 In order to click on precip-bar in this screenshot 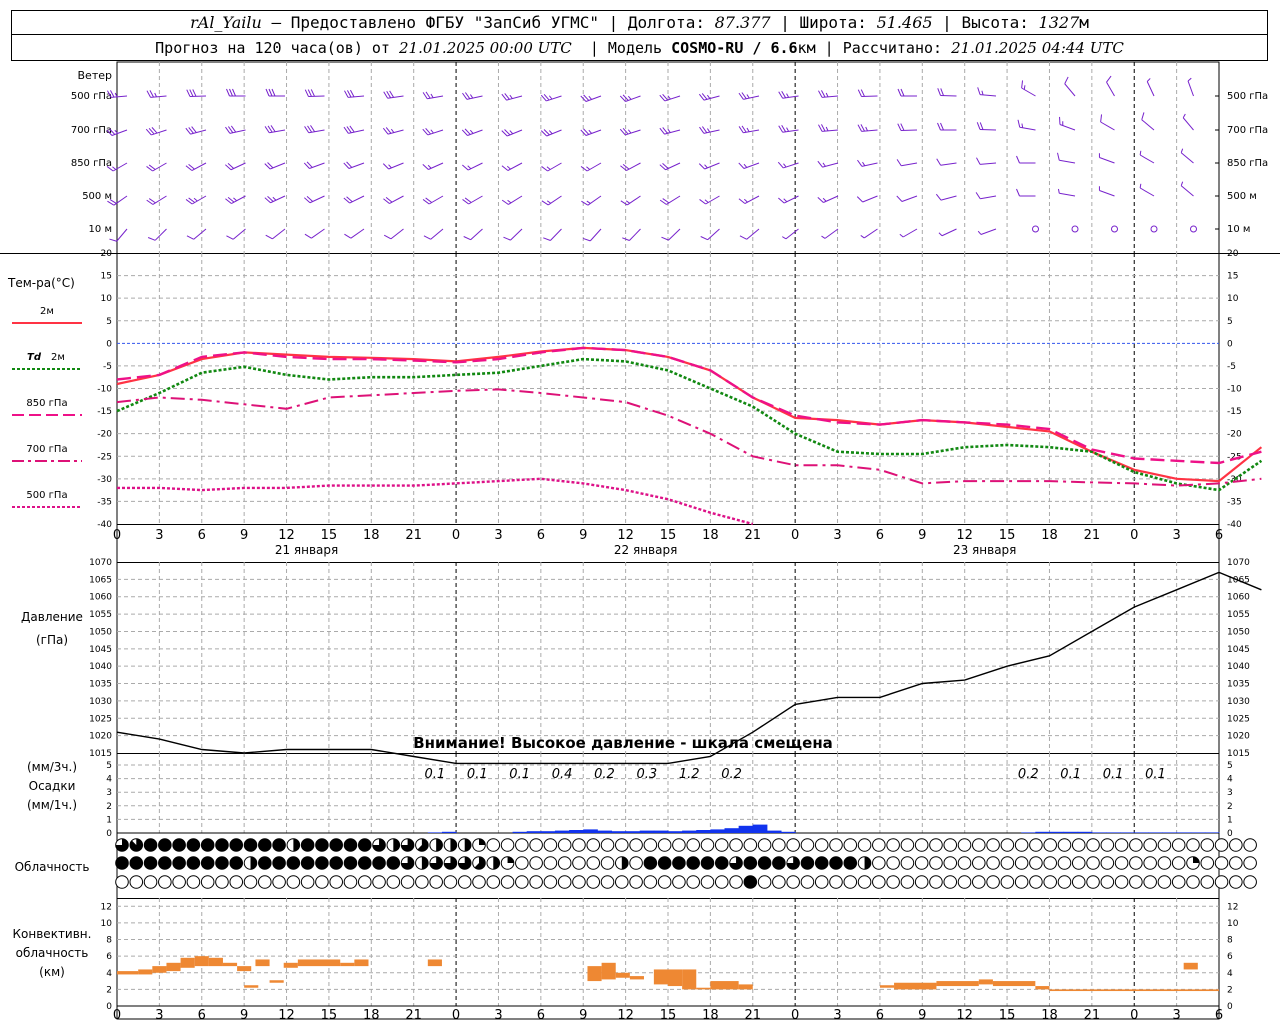, I will do `click(746, 829)`.